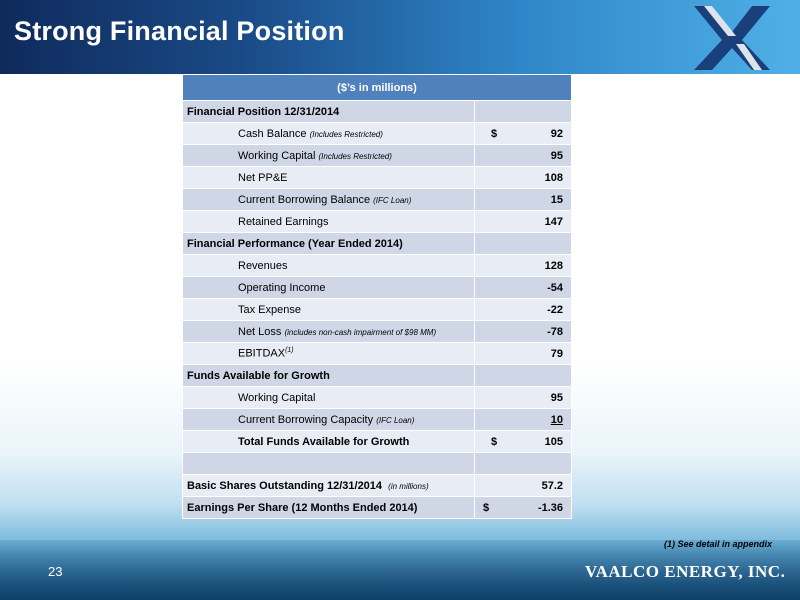  I want to click on row-label: Cash Balance, so click(272, 133).